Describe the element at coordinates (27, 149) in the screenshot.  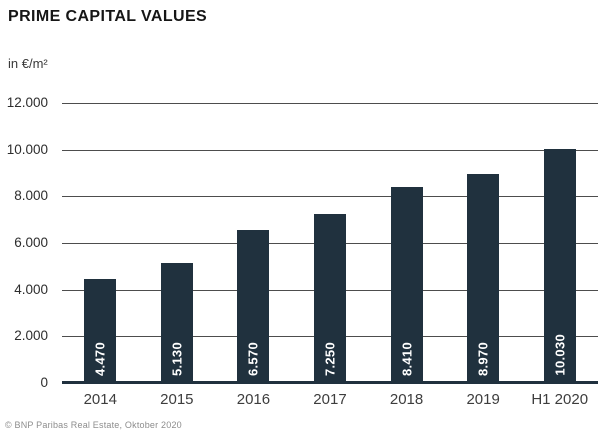
I see `y-tick-label: 10.000` at that location.